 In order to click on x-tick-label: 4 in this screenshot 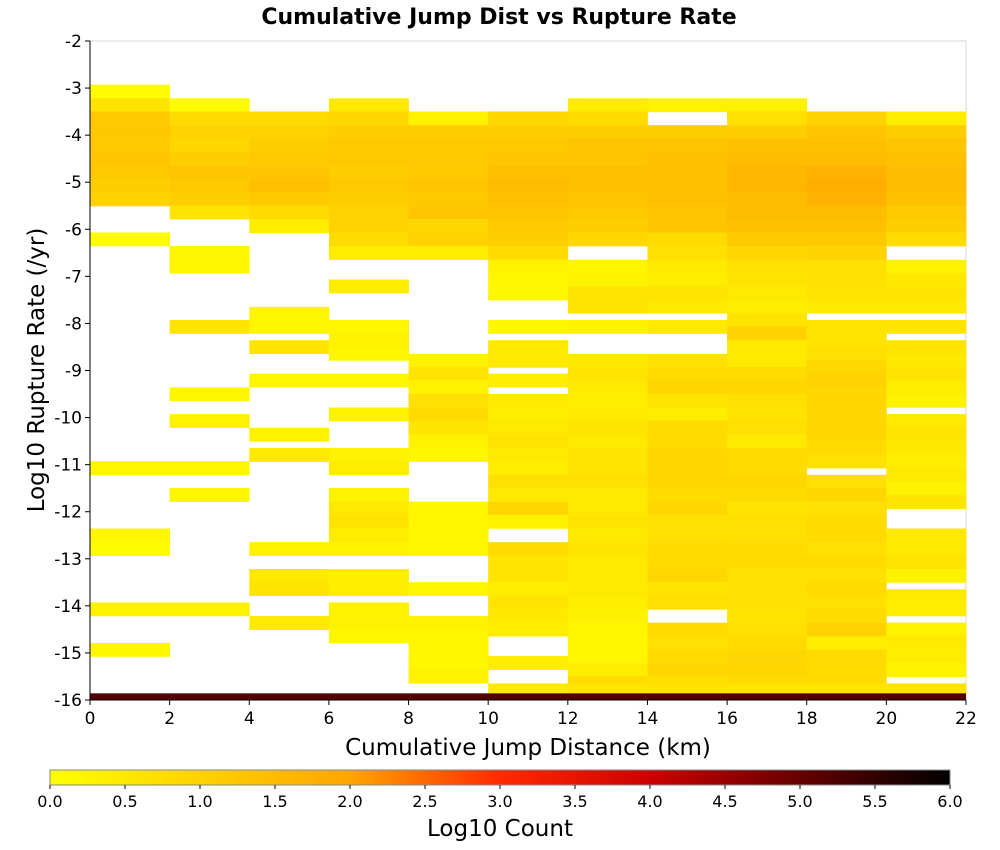, I will do `click(249, 719)`.